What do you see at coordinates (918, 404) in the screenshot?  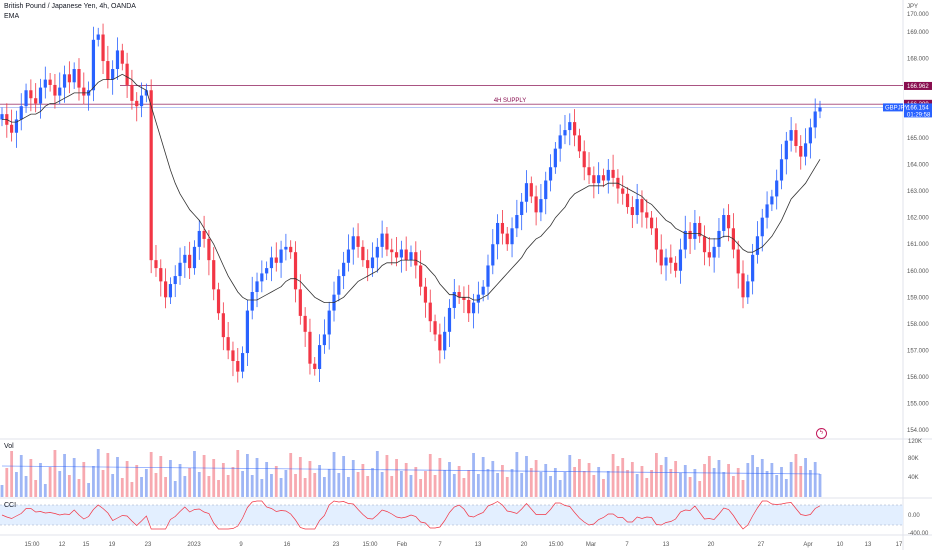 I see `price-tick: 155.000` at bounding box center [918, 404].